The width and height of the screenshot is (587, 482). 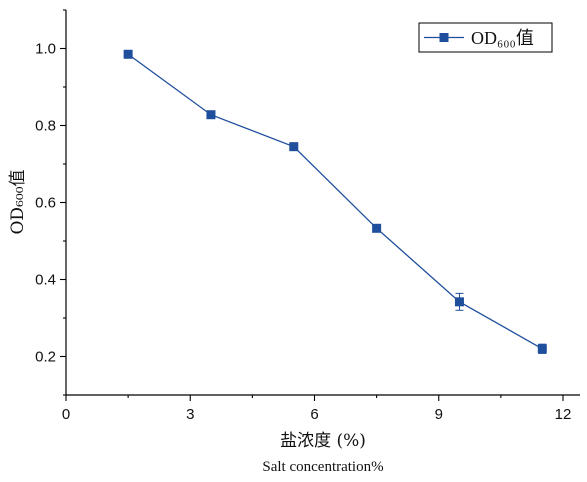 What do you see at coordinates (190, 414) in the screenshot?
I see `x-tick-label: 3` at bounding box center [190, 414].